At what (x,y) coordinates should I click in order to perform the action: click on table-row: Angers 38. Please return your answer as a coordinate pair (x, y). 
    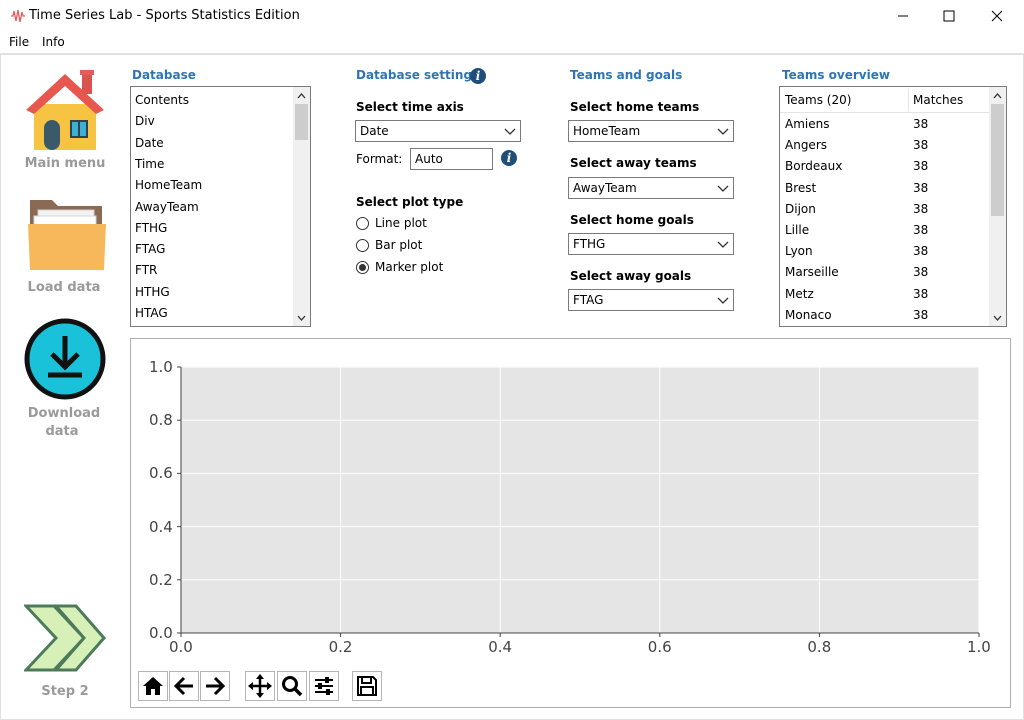
    Looking at the image, I should click on (885, 148).